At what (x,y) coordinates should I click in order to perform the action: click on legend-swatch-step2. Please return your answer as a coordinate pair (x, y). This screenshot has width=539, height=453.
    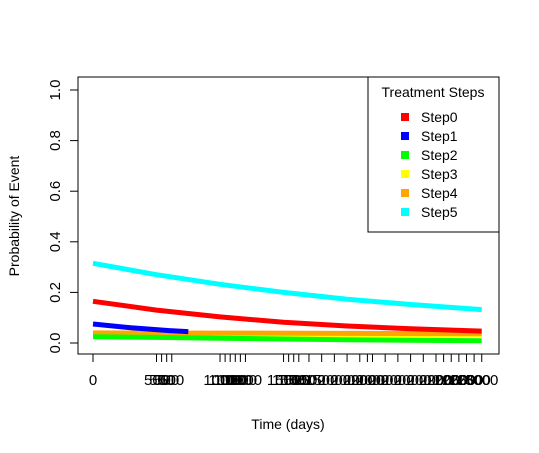
    Looking at the image, I should click on (405, 155).